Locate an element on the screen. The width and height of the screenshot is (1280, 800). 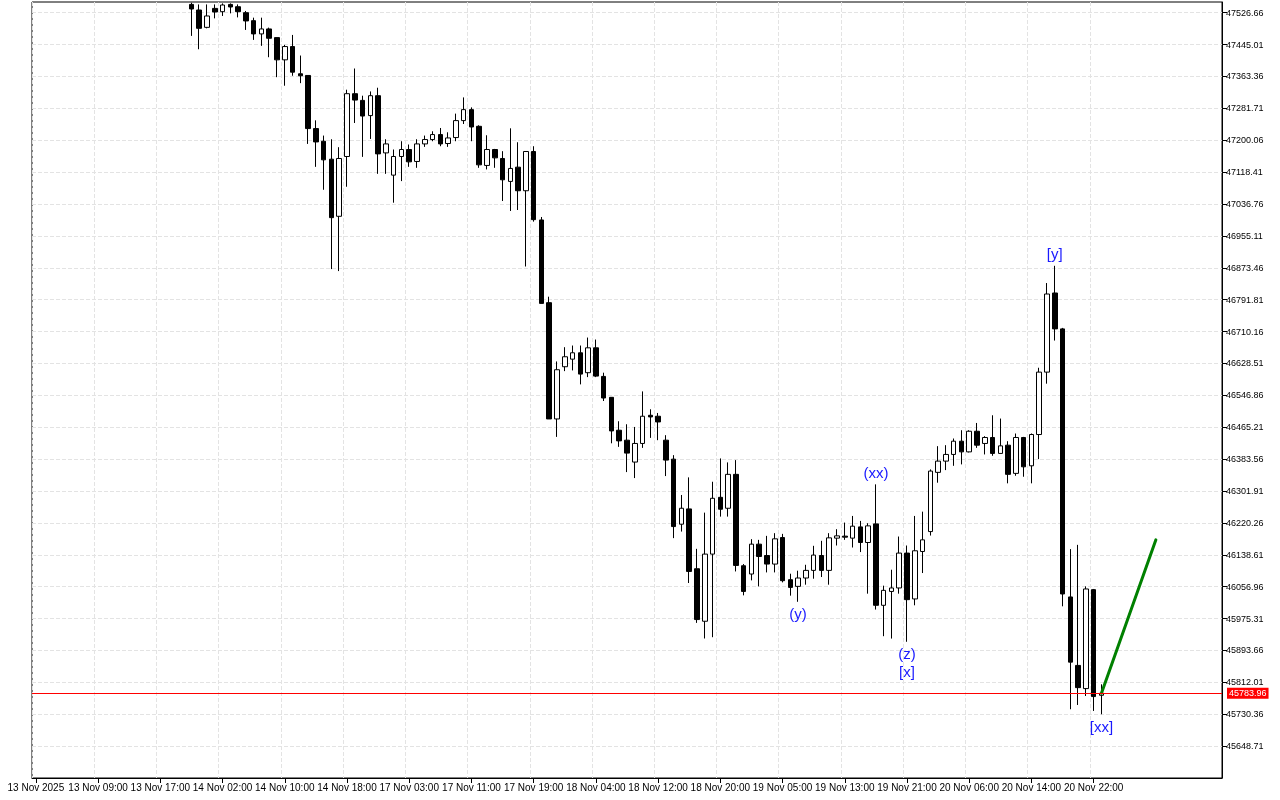
x-tick-label: 13 Nov 2025 is located at coordinates (36, 787).